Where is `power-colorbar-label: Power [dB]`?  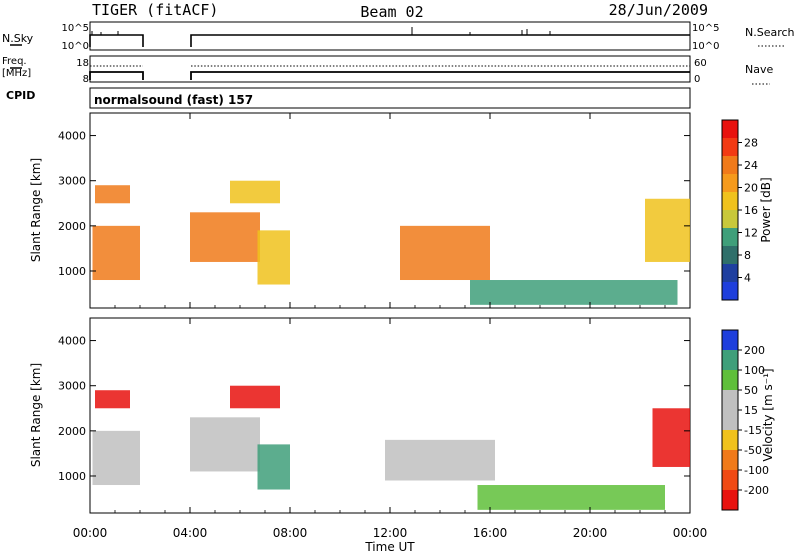
power-colorbar-label: Power [dB] is located at coordinates (766, 209).